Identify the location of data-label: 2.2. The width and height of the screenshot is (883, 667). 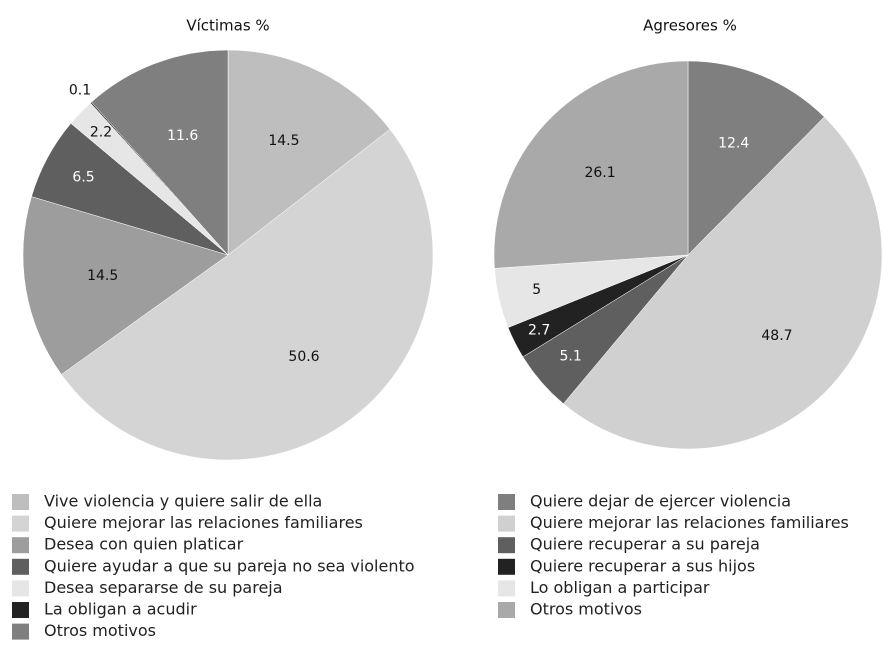
(101, 133).